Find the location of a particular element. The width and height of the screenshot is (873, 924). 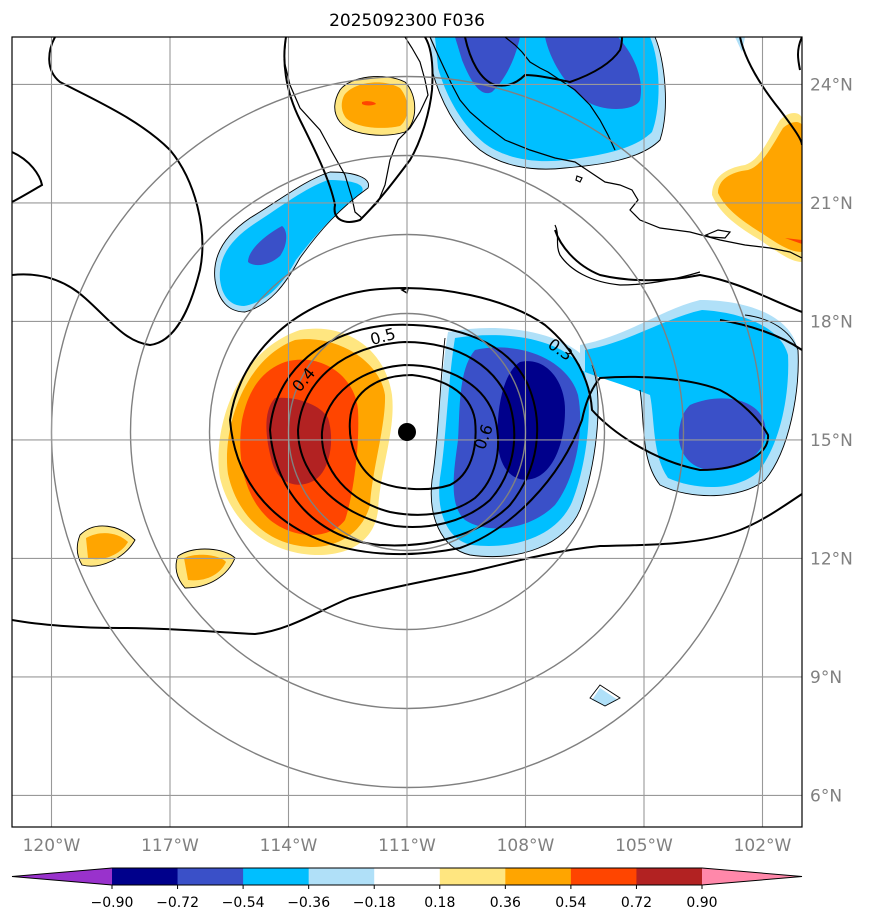

y-tick-label: 6°N is located at coordinates (826, 796).